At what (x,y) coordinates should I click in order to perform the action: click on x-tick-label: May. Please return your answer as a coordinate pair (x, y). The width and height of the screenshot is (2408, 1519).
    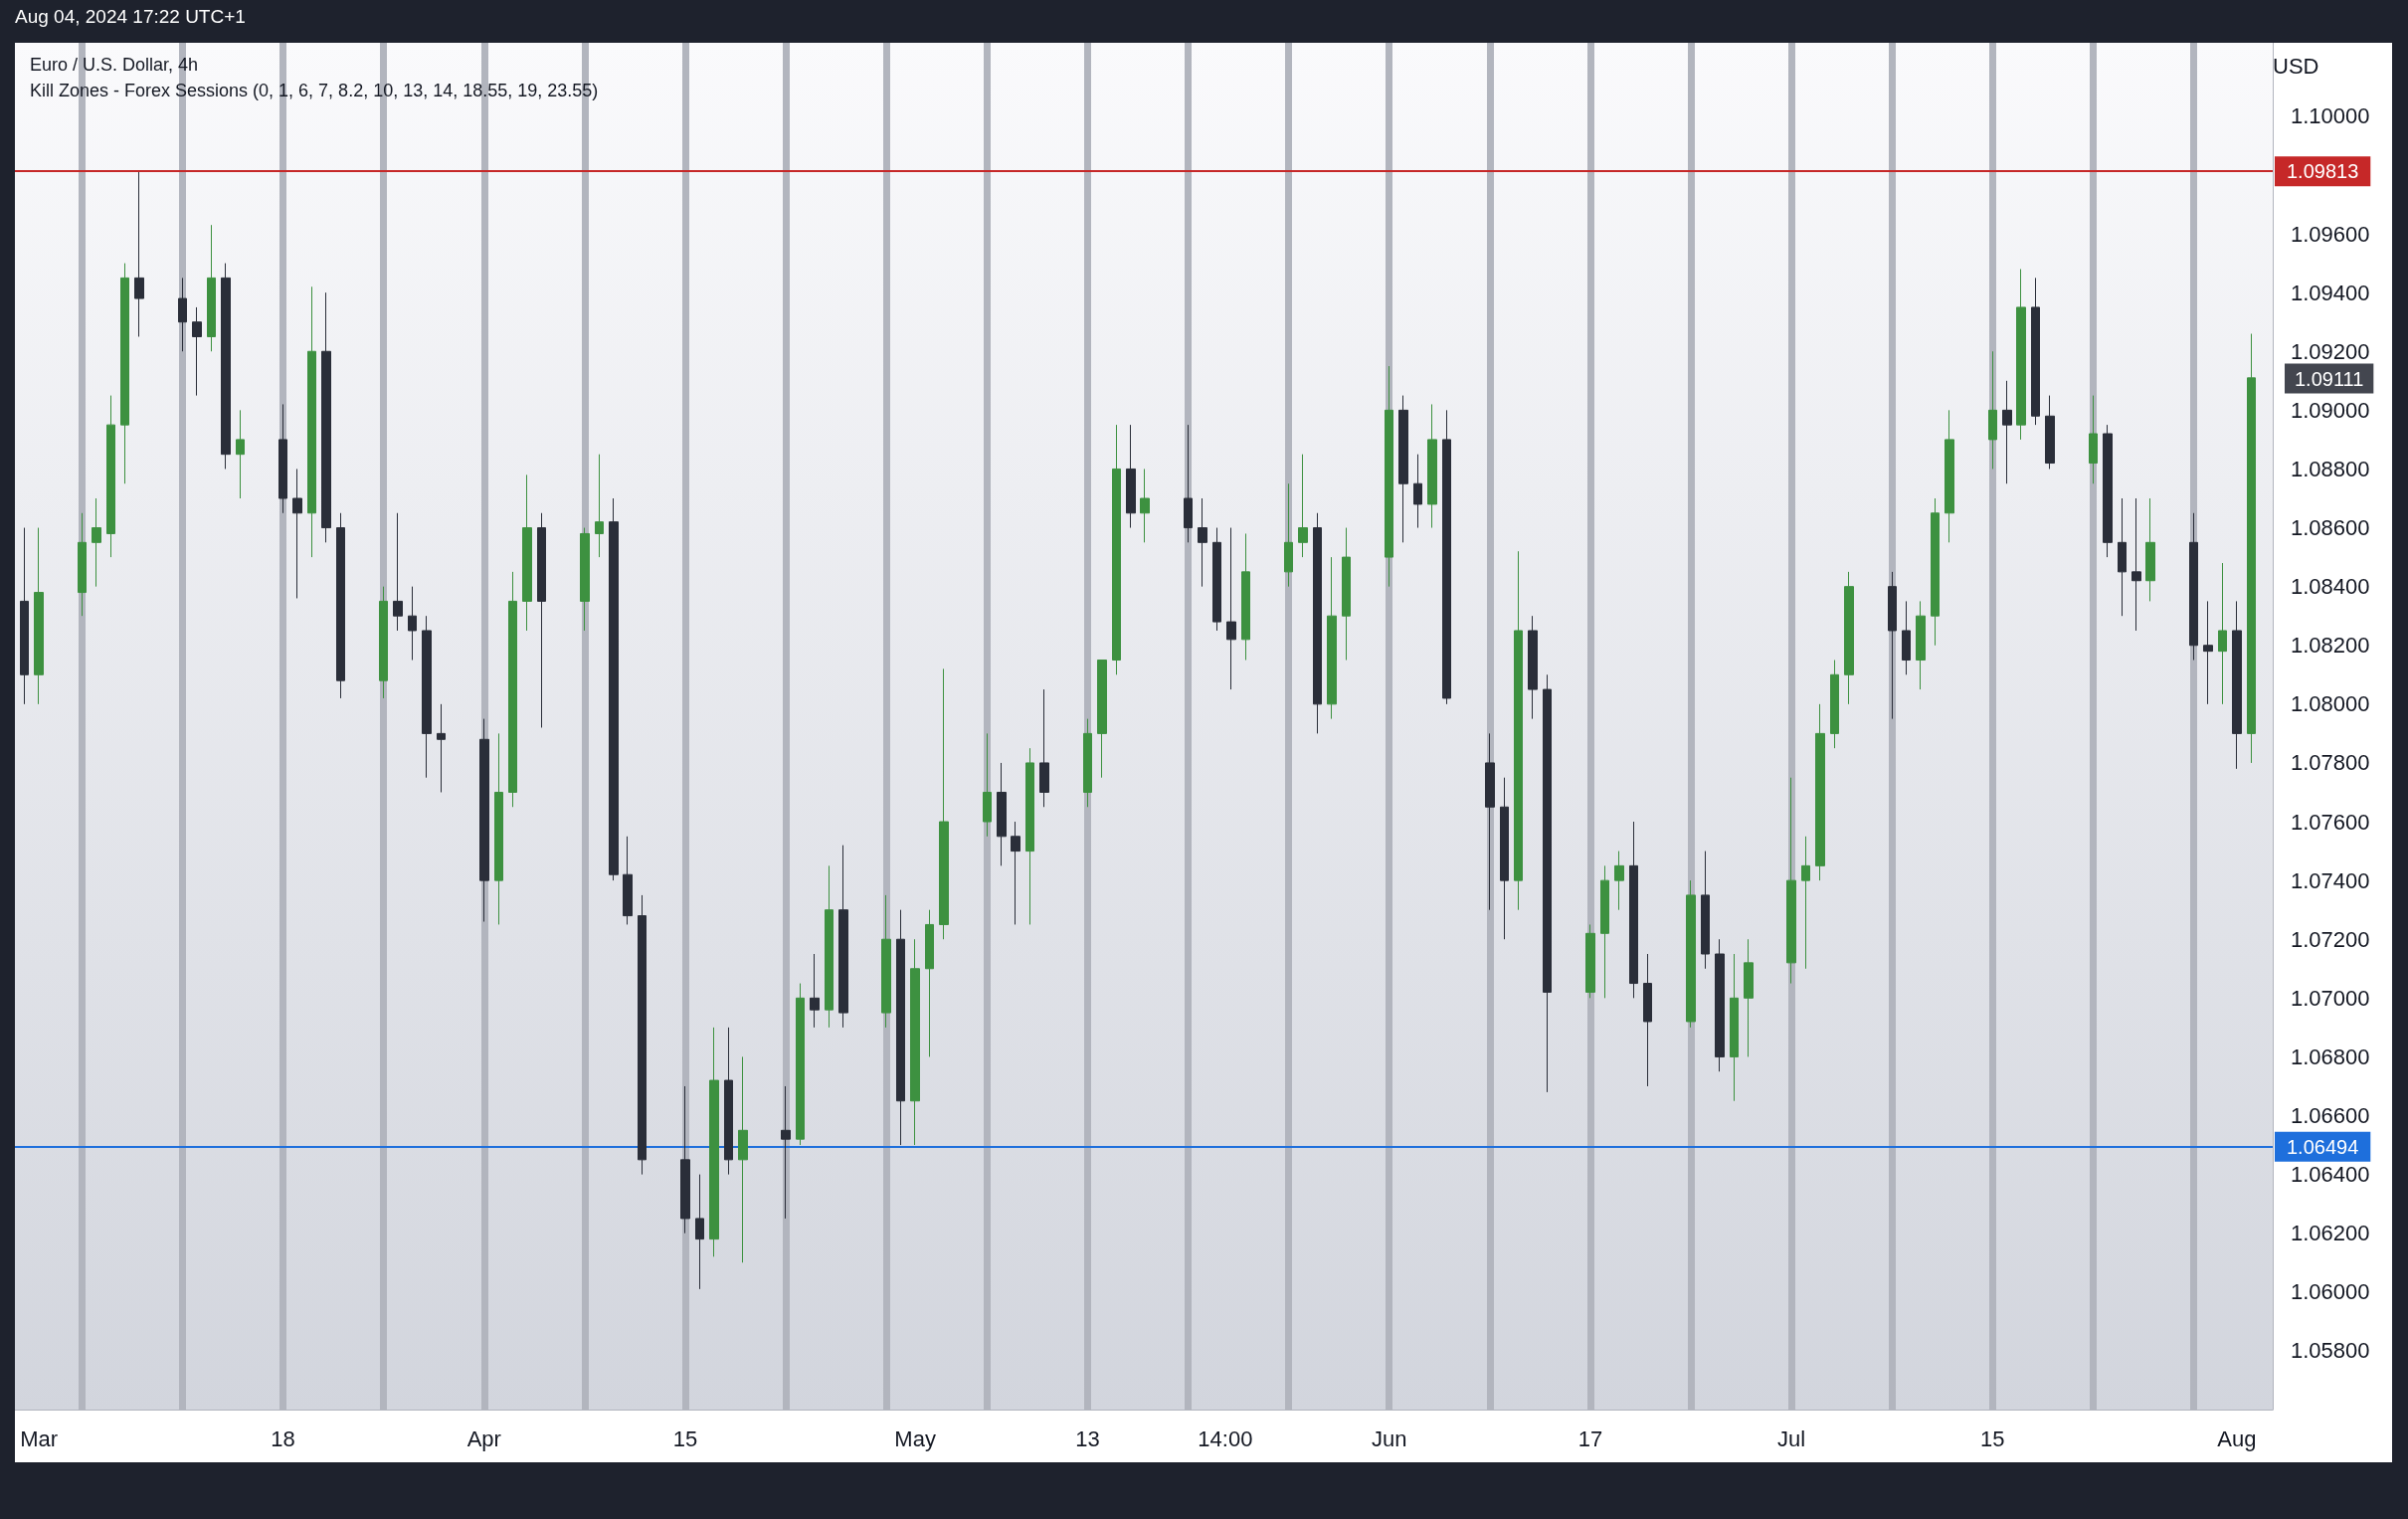
    Looking at the image, I should click on (915, 1438).